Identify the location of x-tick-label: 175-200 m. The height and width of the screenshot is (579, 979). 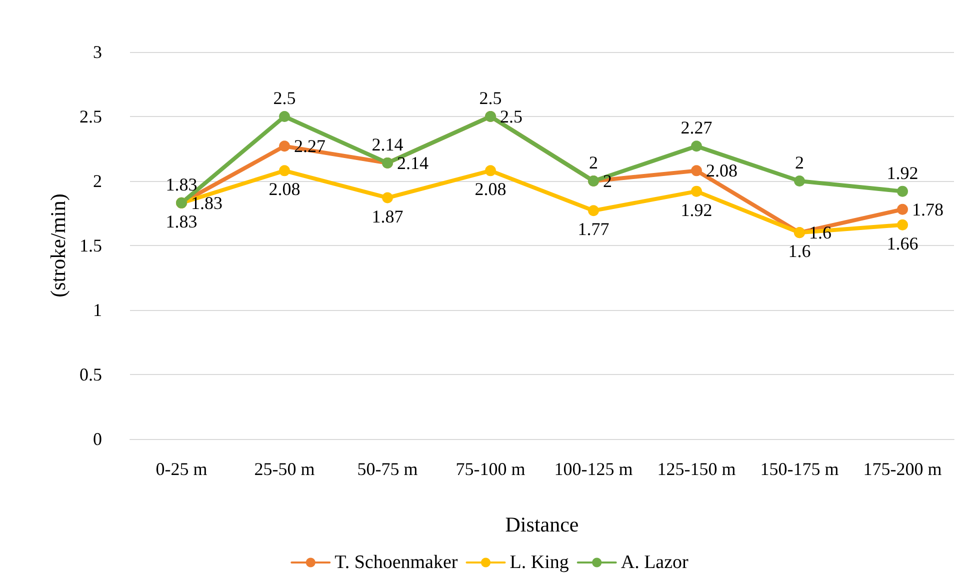
(902, 469).